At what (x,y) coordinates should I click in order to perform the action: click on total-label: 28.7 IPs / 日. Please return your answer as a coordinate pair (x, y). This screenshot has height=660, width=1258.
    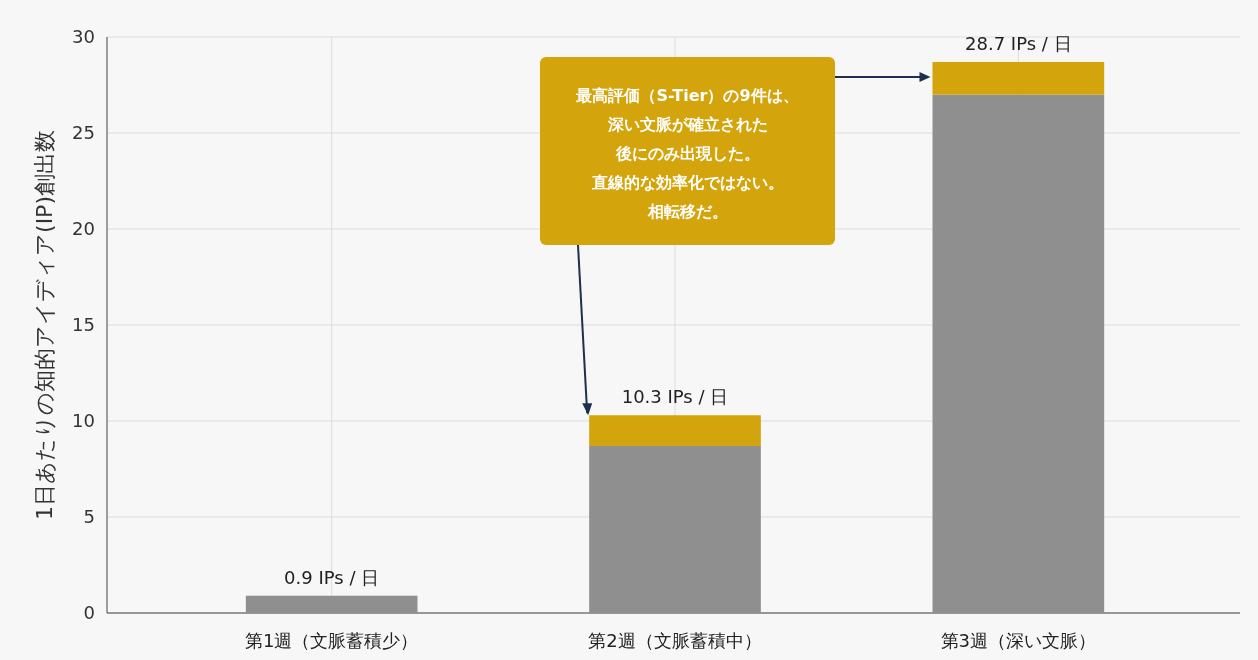
    Looking at the image, I should click on (1018, 43).